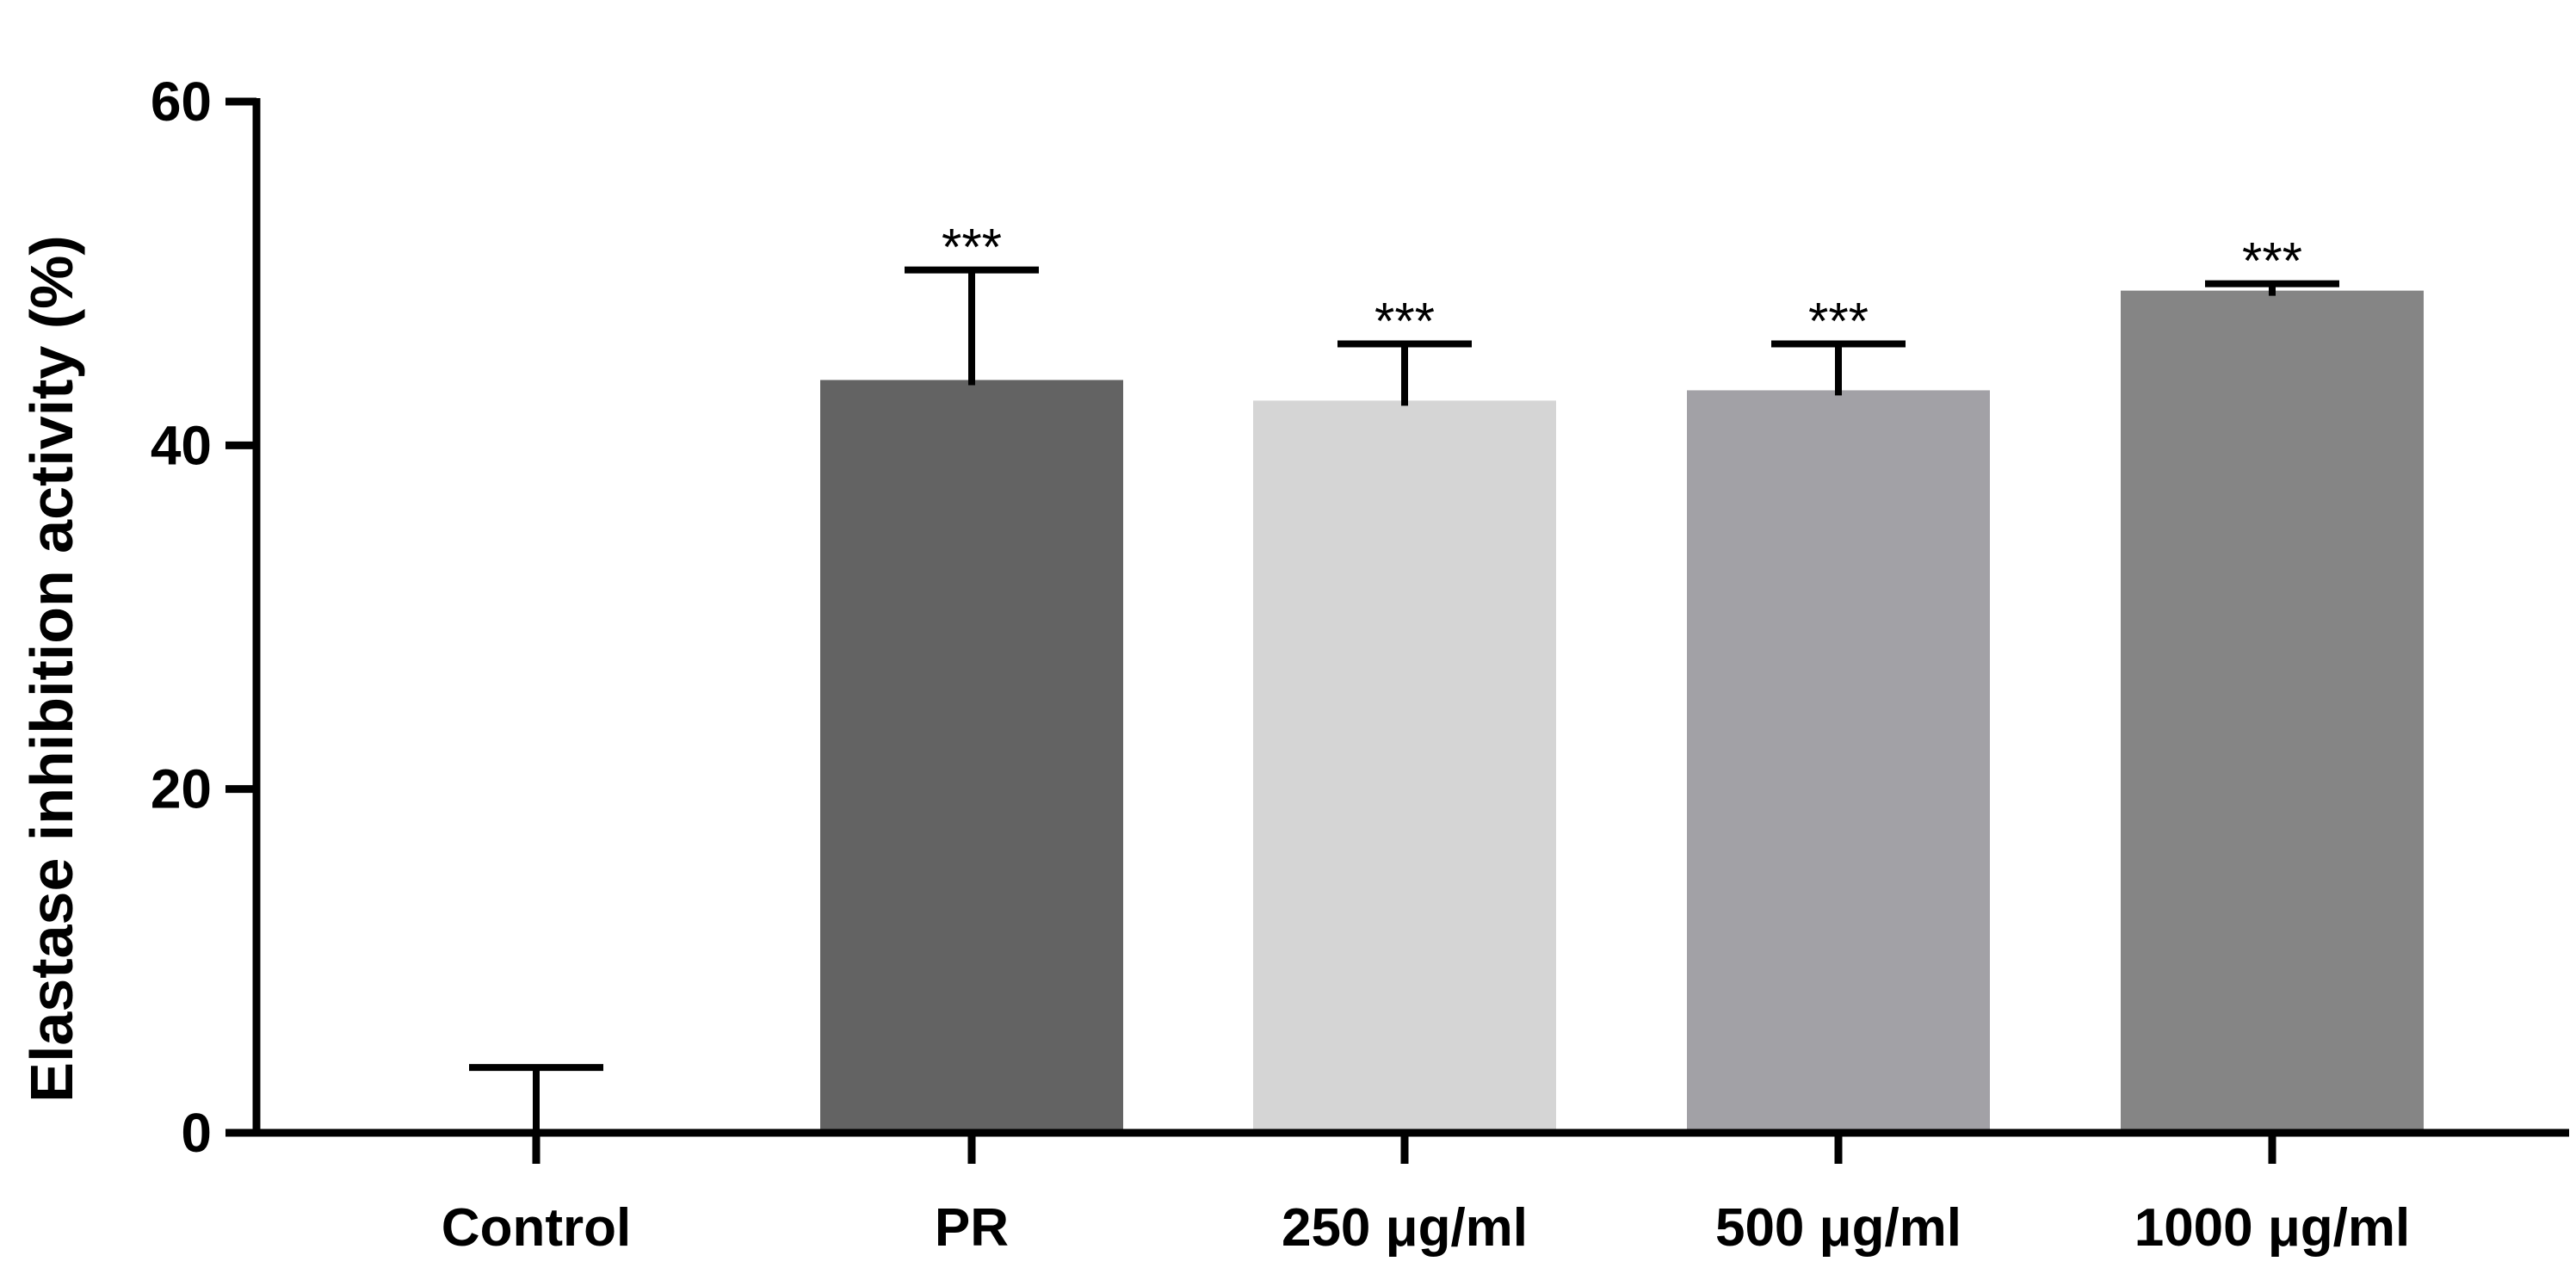 The height and width of the screenshot is (1280, 2576). I want to click on significance-layer: *** *** *** ***, so click(1622, 284).